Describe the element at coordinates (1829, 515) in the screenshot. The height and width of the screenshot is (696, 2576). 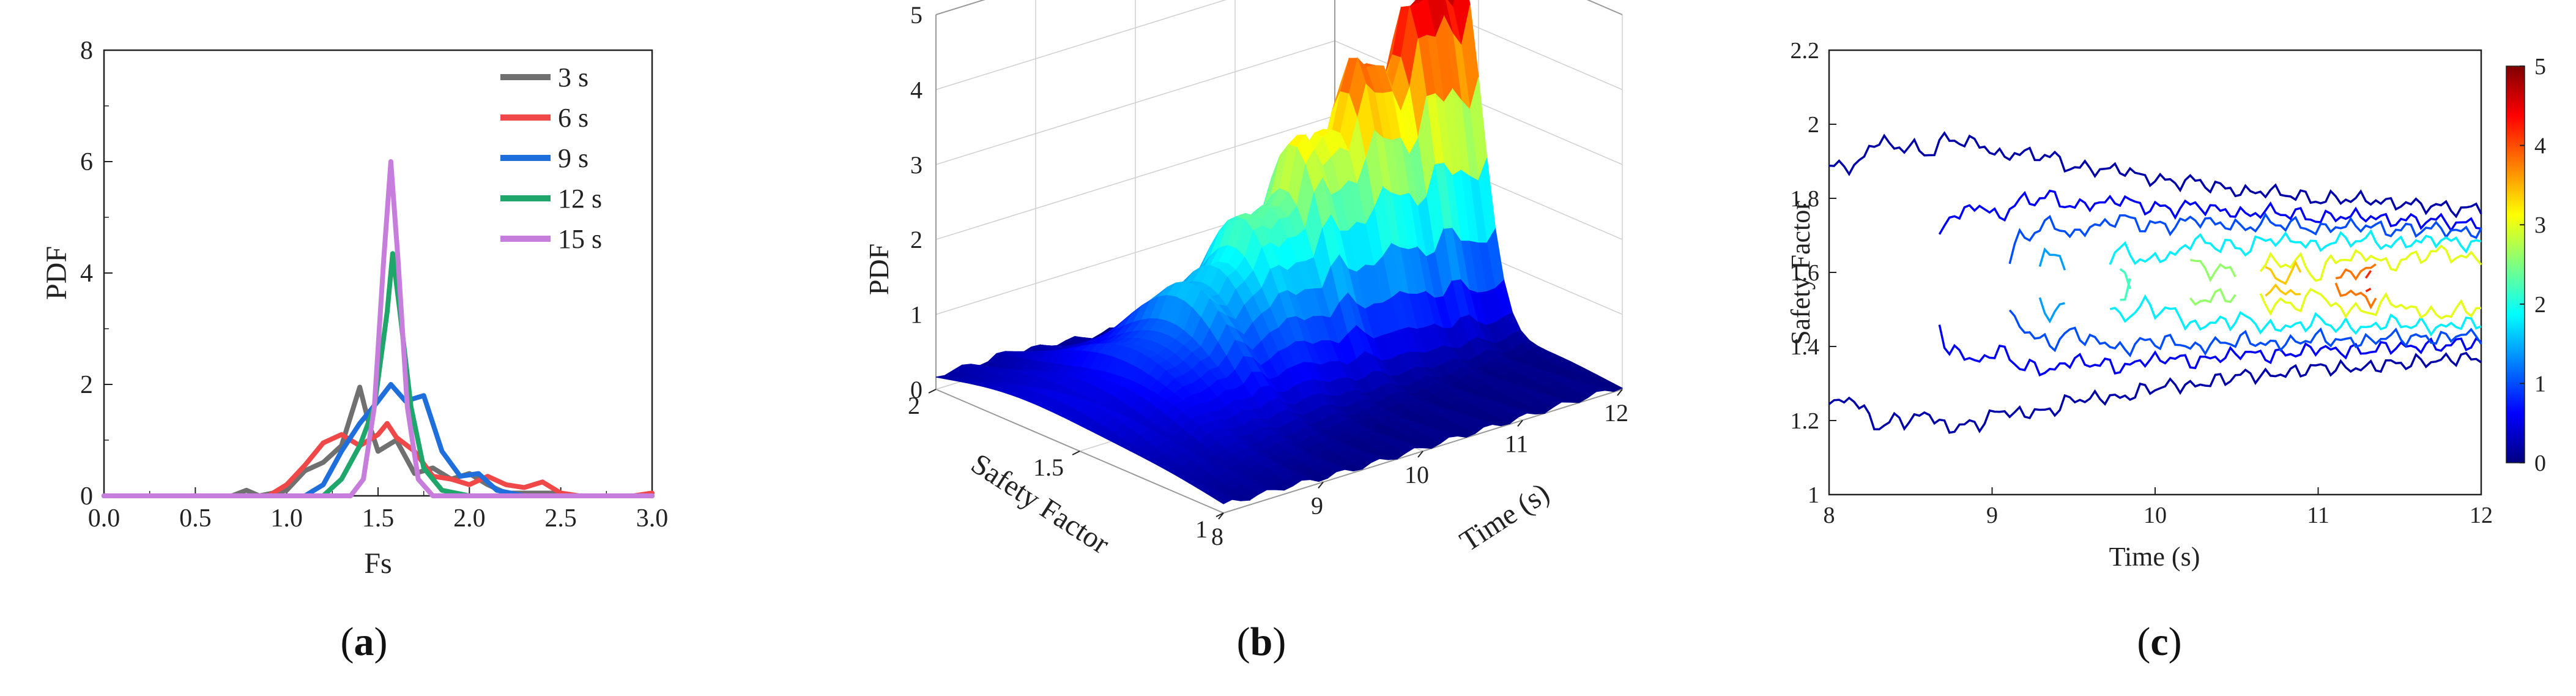
I see `c-xtick-label: 8` at that location.